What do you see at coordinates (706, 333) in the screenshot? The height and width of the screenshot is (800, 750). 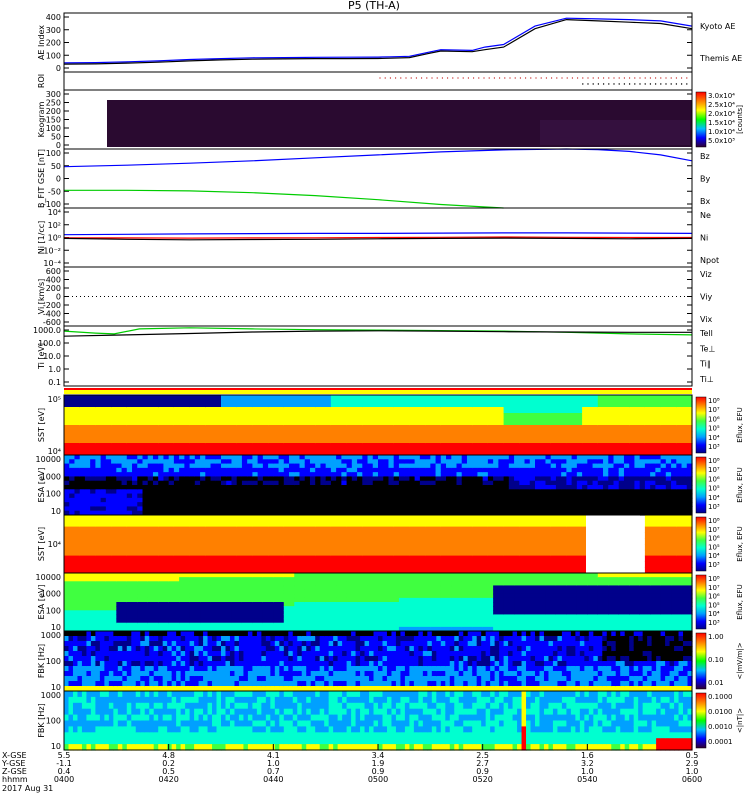 I see `temperature-legend-entry: Tell` at bounding box center [706, 333].